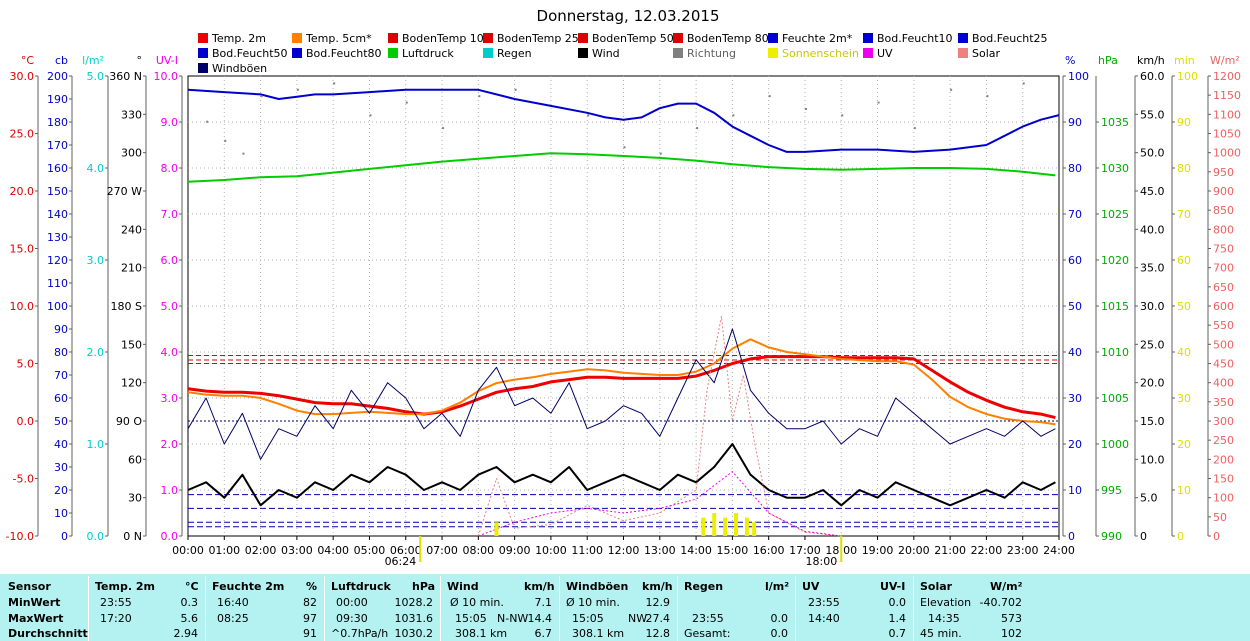 Image resolution: width=1250 pixels, height=641 pixels. Describe the element at coordinates (1152, 76) in the screenshot. I see `axis-tick-label: 60.0` at that location.